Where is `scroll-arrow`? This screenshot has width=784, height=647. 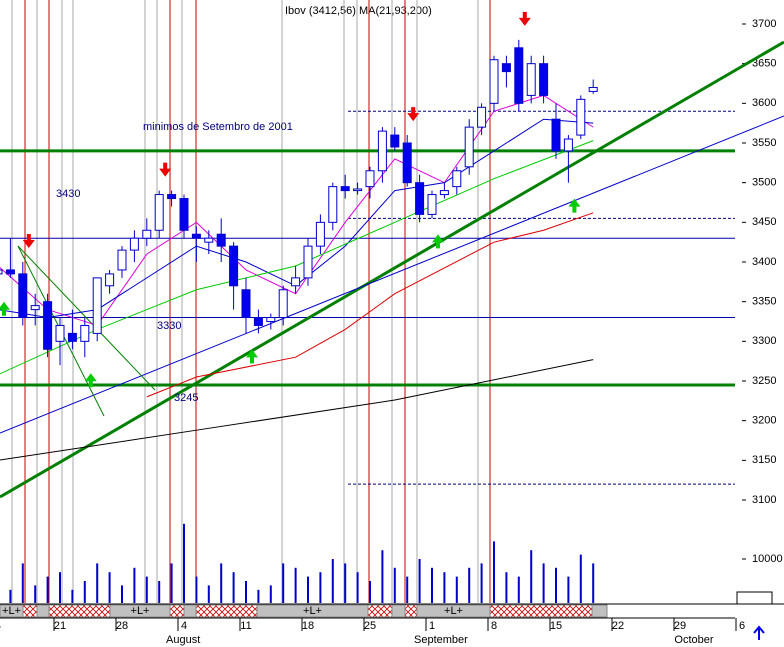
scroll-arrow is located at coordinates (759, 632).